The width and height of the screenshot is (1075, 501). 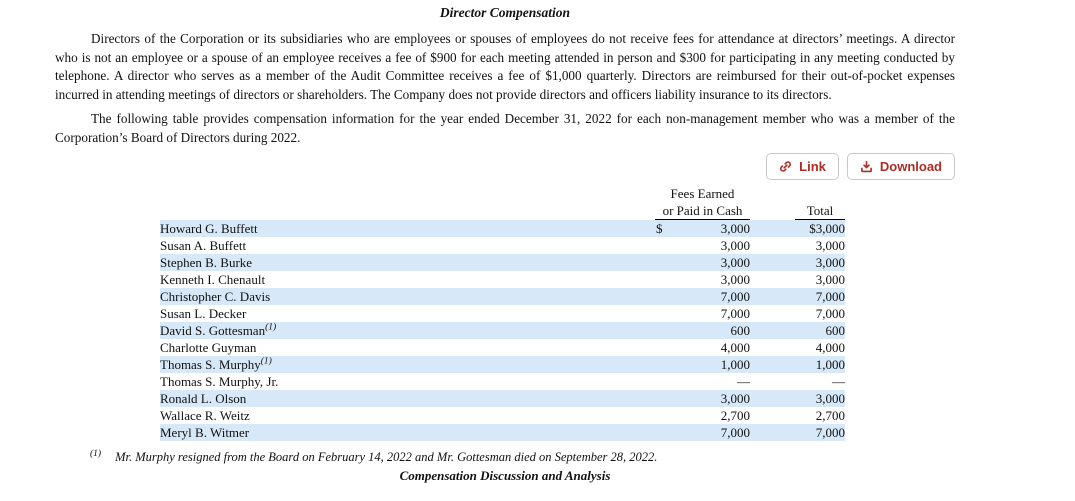 I want to click on fees-value: —, so click(x=743, y=381).